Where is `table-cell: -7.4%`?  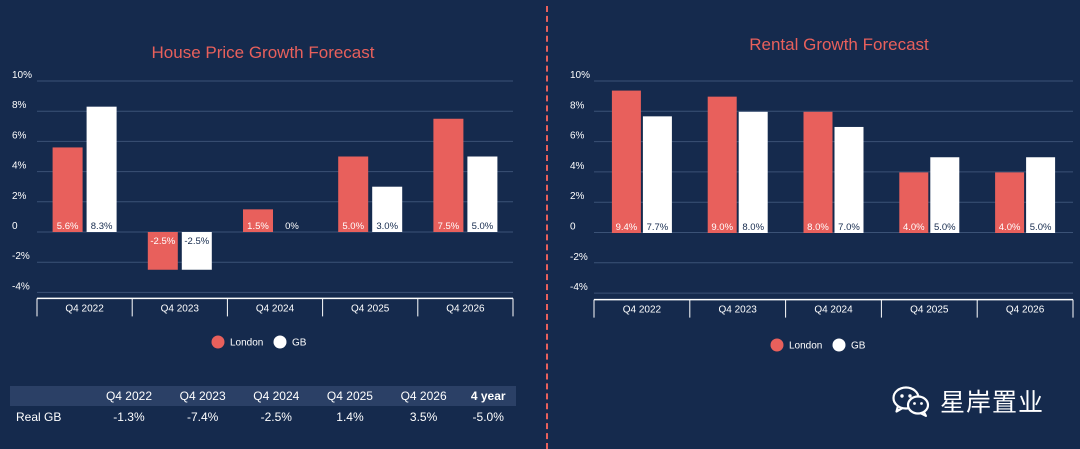 table-cell: -7.4% is located at coordinates (202, 417).